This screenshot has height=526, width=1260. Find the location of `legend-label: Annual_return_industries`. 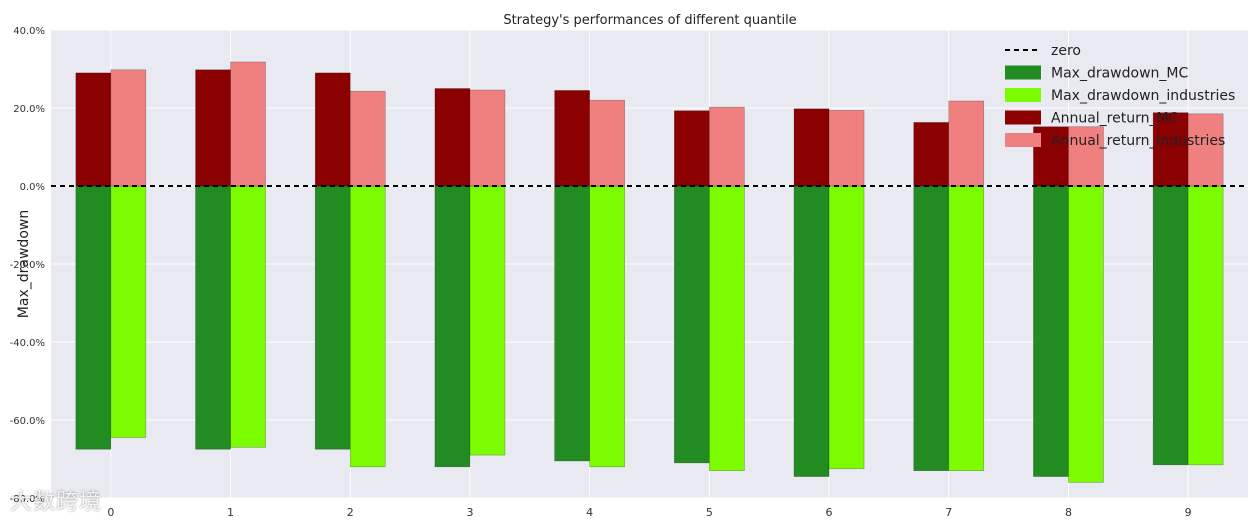

legend-label: Annual_return_industries is located at coordinates (1138, 141).